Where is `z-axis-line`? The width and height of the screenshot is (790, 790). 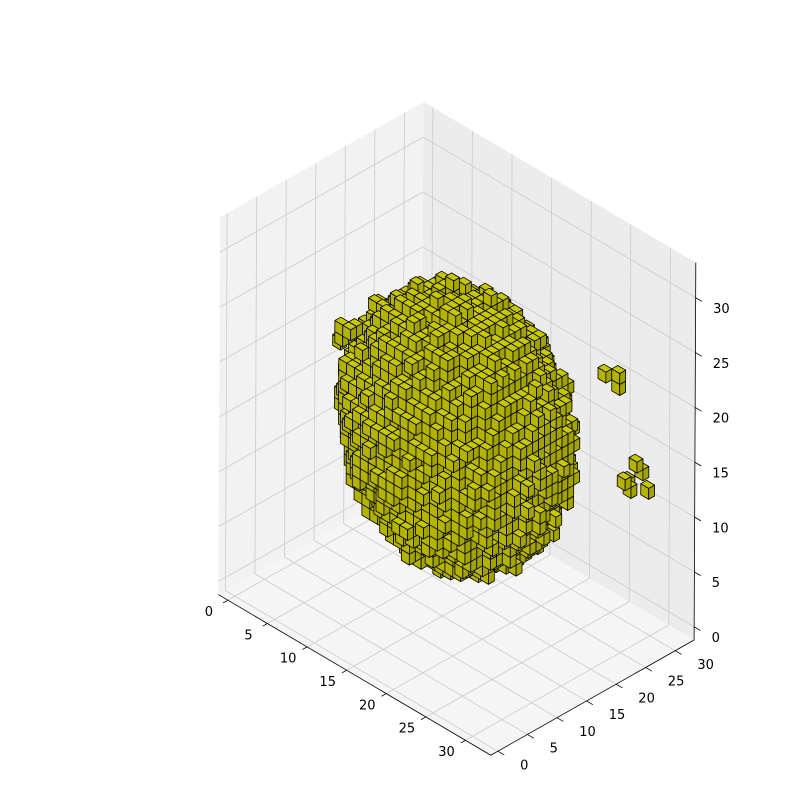
z-axis-line is located at coordinates (695, 451).